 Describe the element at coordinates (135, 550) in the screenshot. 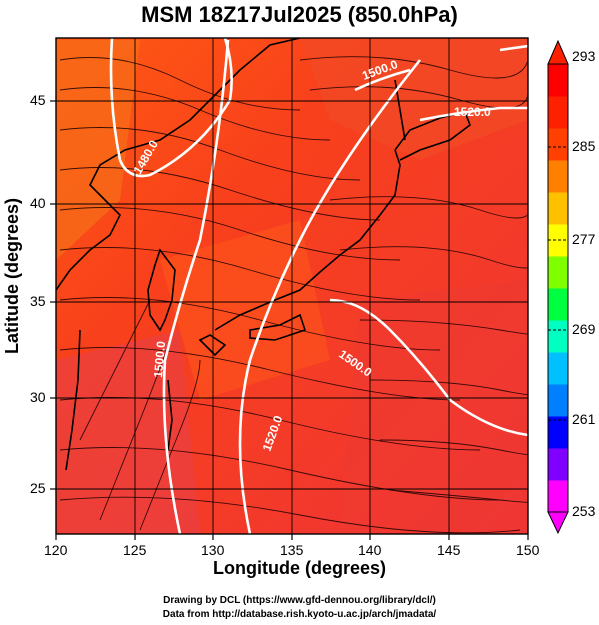

I see `x-tick-label: 125` at that location.